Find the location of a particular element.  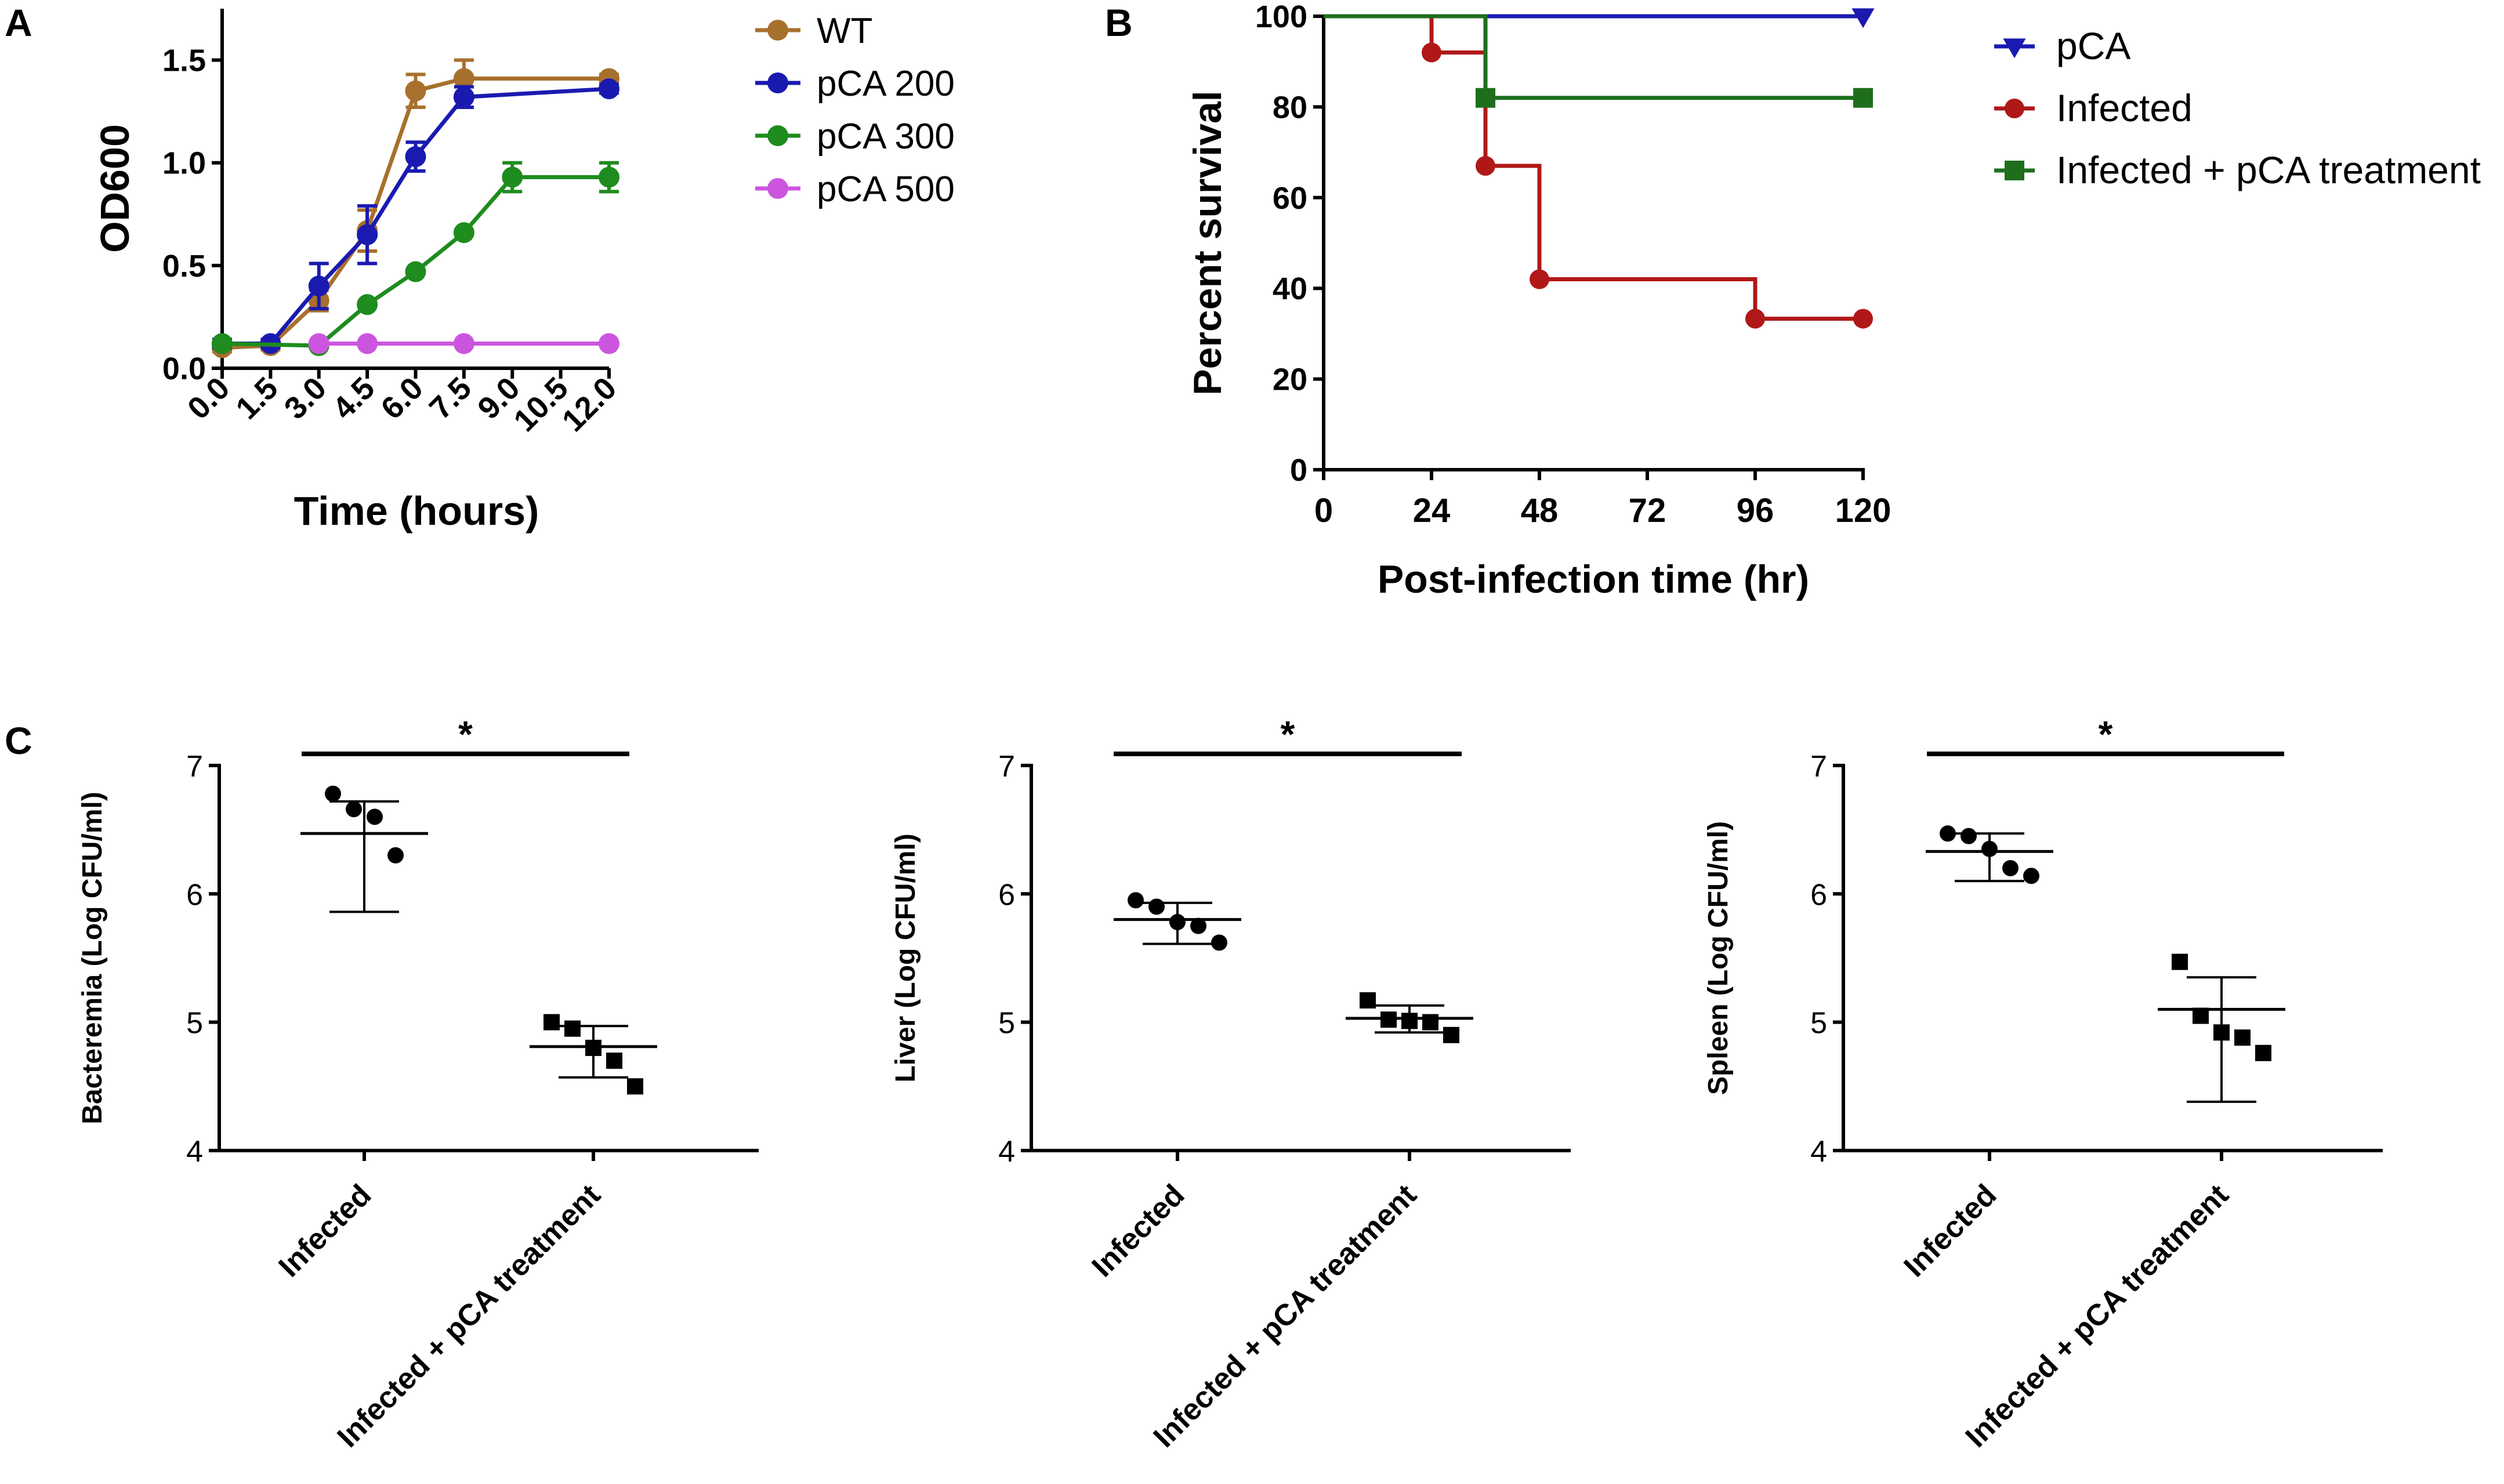

group-infected is located at coordinates (1177, 922).